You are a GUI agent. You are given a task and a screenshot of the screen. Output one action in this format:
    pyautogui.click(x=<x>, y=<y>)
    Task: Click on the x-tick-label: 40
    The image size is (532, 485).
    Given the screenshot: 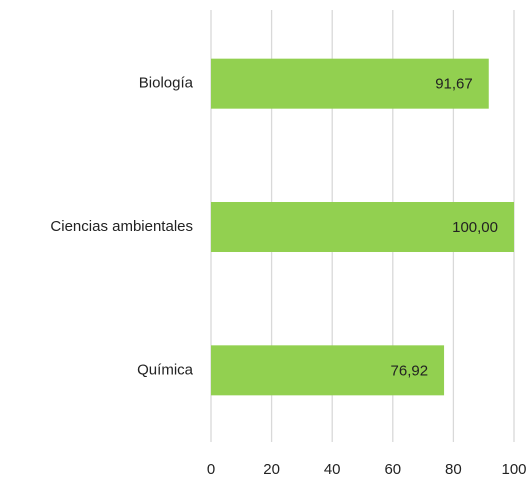 What is the action you would take?
    pyautogui.click(x=332, y=469)
    